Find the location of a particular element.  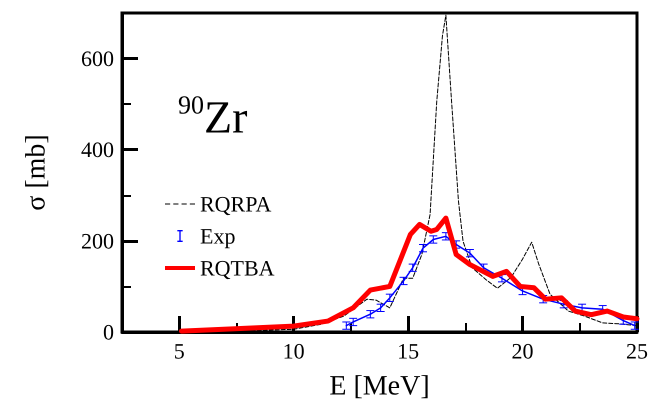

x-tick-label: 5 is located at coordinates (179, 351).